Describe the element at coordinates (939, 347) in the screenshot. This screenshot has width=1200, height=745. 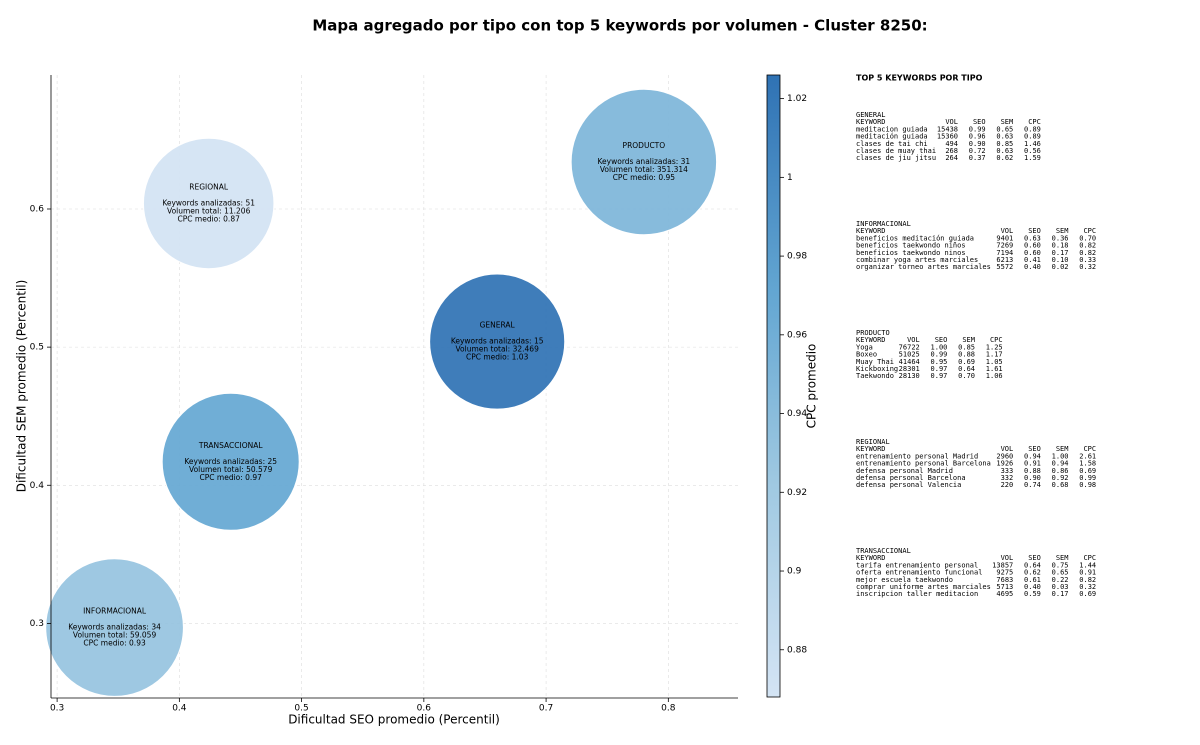
I see `table-cell: 1.00` at that location.